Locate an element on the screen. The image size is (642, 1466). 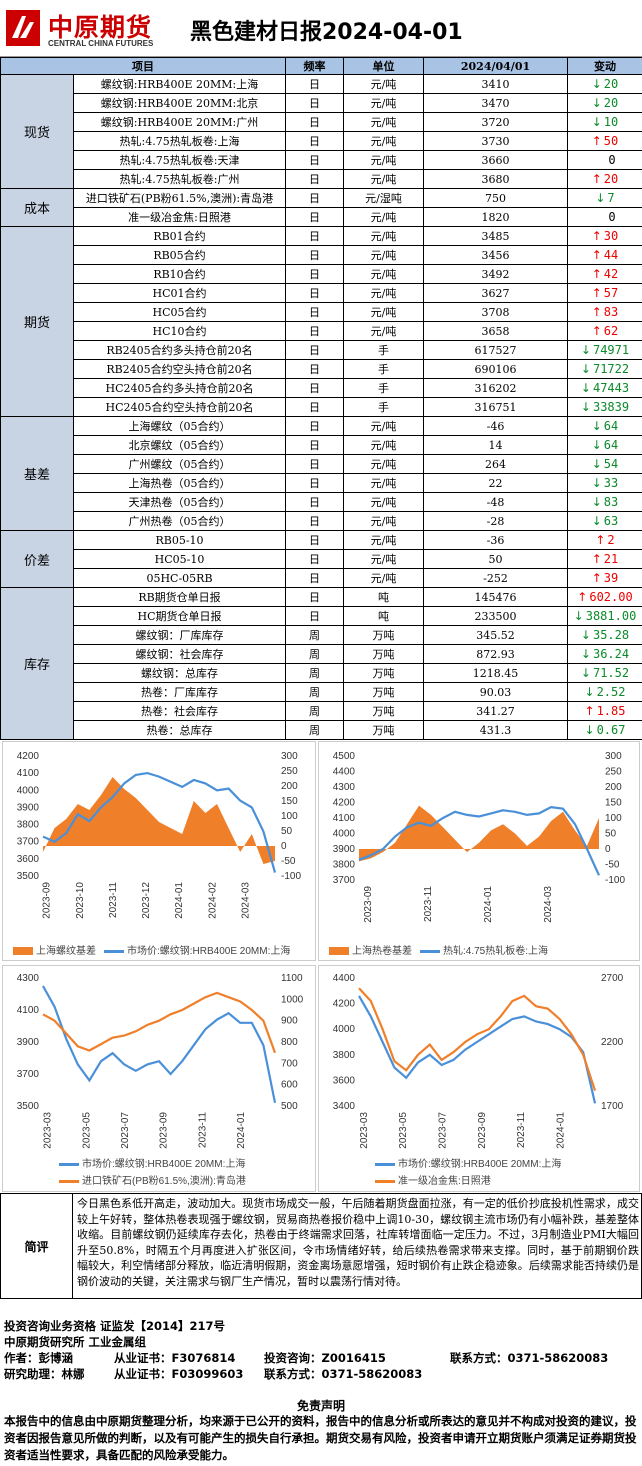
assistant-contact: 联系方式：0371-58620083 is located at coordinates (343, 1374).